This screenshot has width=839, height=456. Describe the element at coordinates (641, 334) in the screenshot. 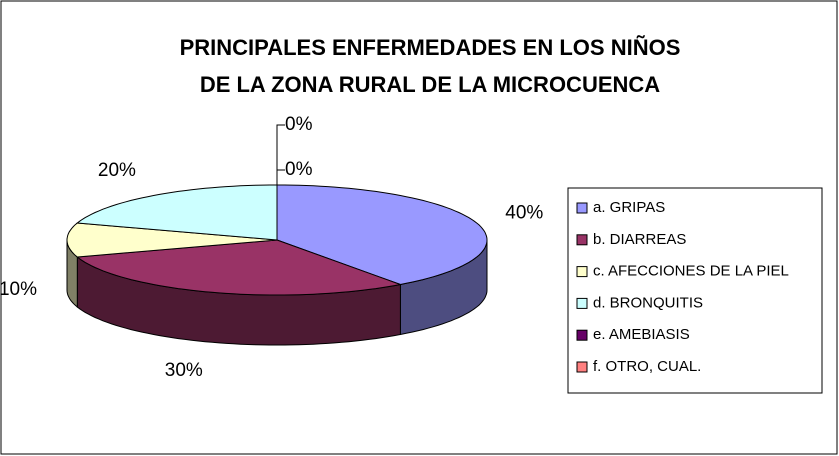

I see `legend-label: e. AMEBIASIS` at that location.